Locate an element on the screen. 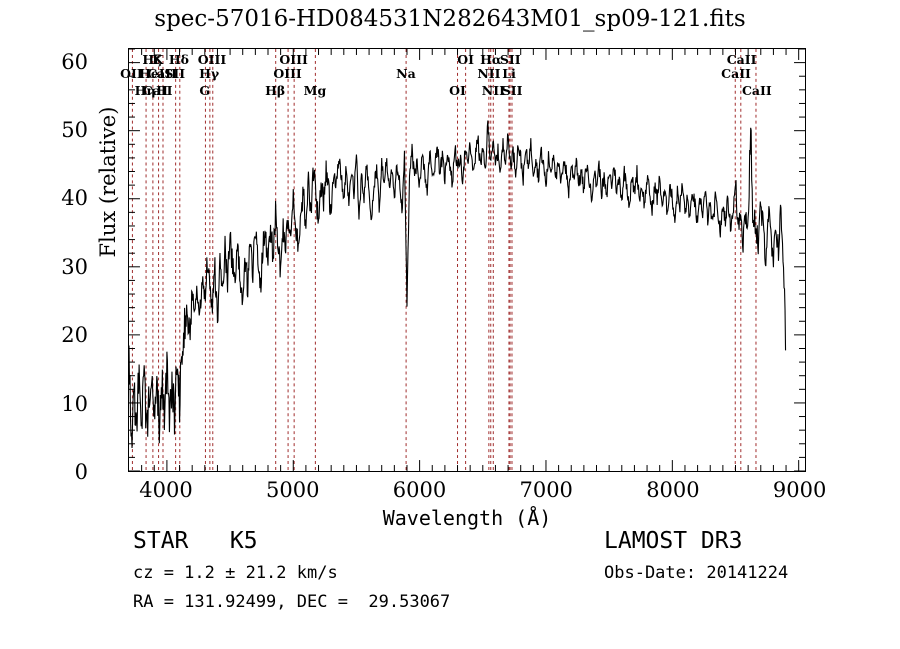 The image size is (900, 649). spectral-line-label-1: CaII is located at coordinates (162, 73).